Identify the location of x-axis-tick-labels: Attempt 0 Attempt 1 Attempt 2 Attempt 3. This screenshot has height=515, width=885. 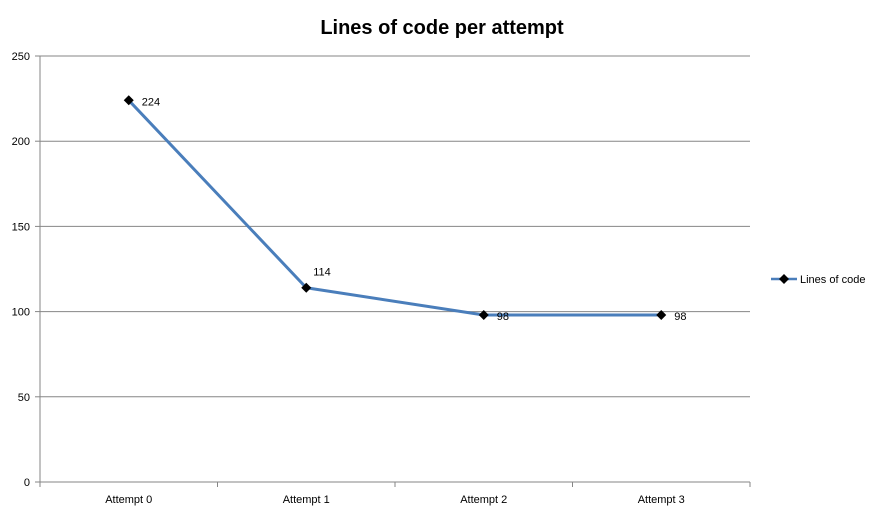
(395, 500).